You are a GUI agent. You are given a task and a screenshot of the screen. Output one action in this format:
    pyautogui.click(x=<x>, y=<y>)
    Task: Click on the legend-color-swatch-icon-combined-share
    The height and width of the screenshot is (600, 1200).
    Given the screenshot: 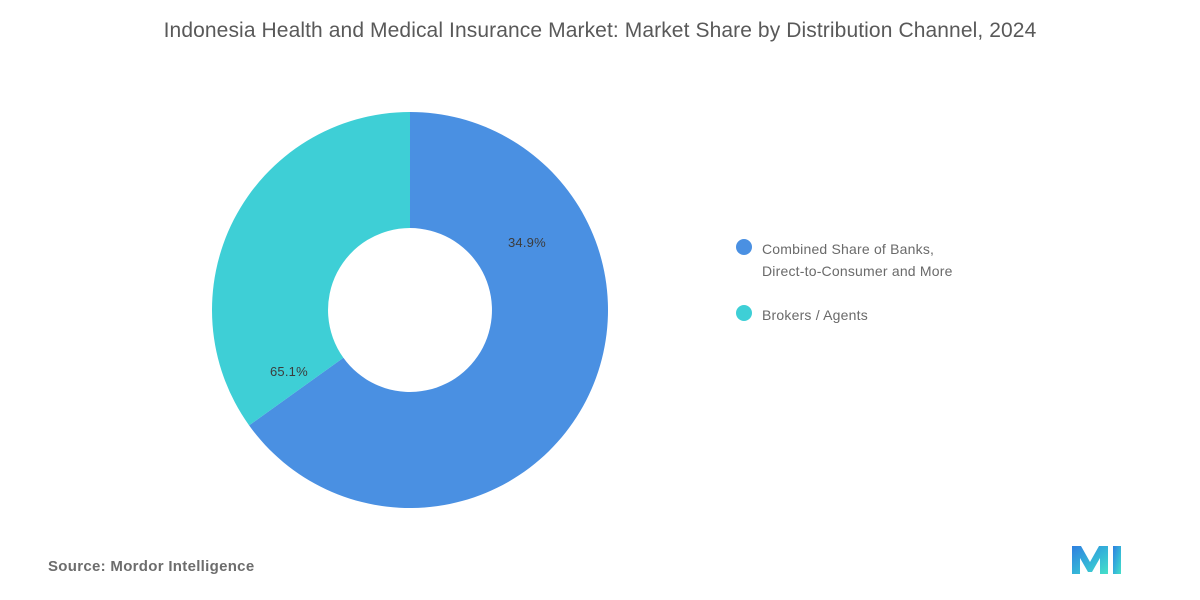 What is the action you would take?
    pyautogui.click(x=744, y=247)
    